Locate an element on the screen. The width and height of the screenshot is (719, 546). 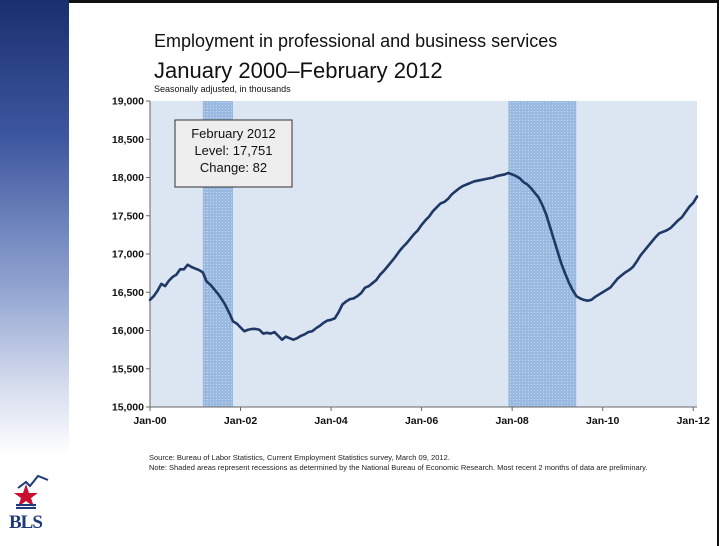
callout-frame is located at coordinates (233, 153).